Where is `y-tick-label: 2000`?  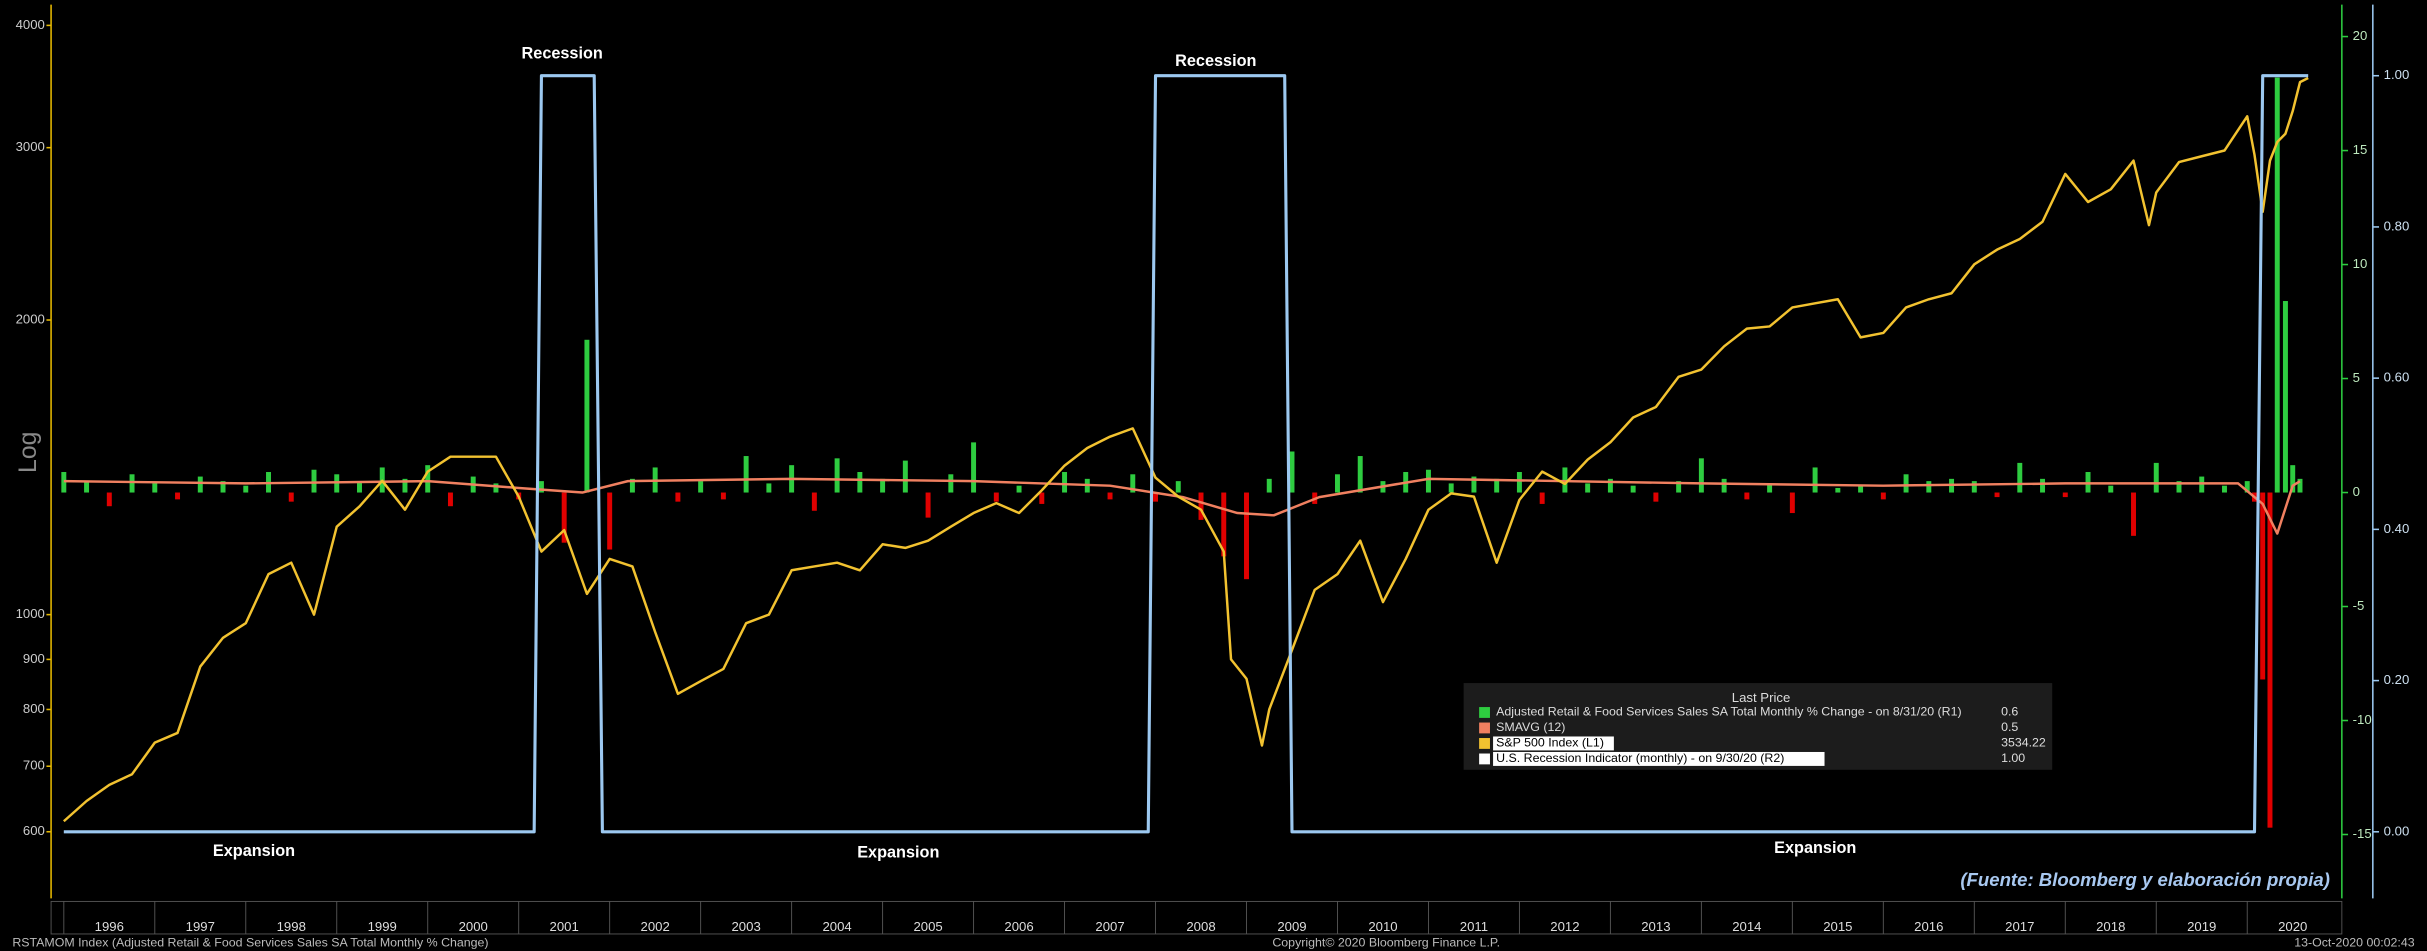 y-tick-label: 2000 is located at coordinates (30, 318).